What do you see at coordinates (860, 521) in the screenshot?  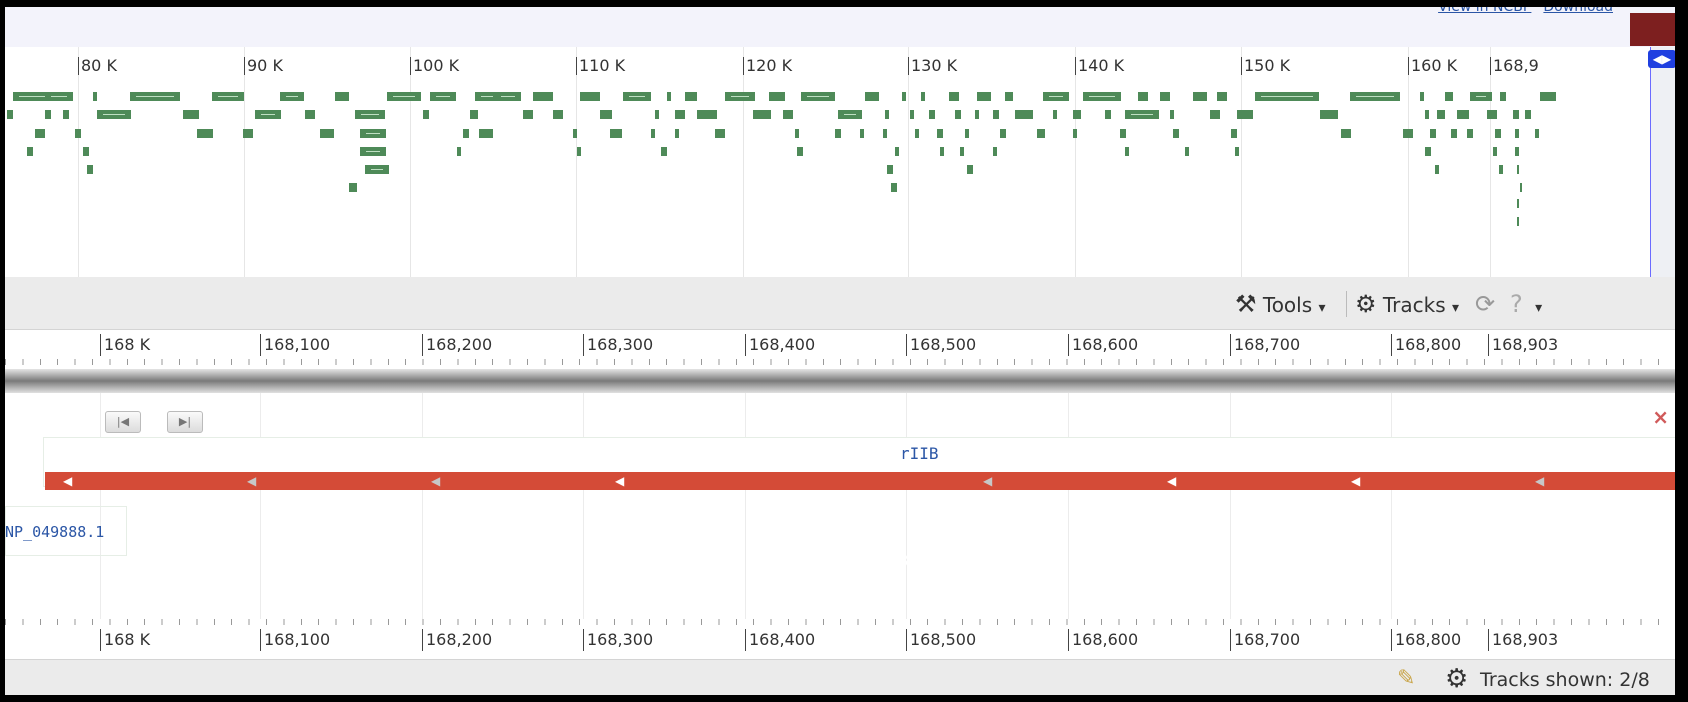 I see `cds-feature-bar: ◀ ◀ ◀ ◀ ◀ ◀ ◀ ◀ NP_049889.1` at bounding box center [860, 521].